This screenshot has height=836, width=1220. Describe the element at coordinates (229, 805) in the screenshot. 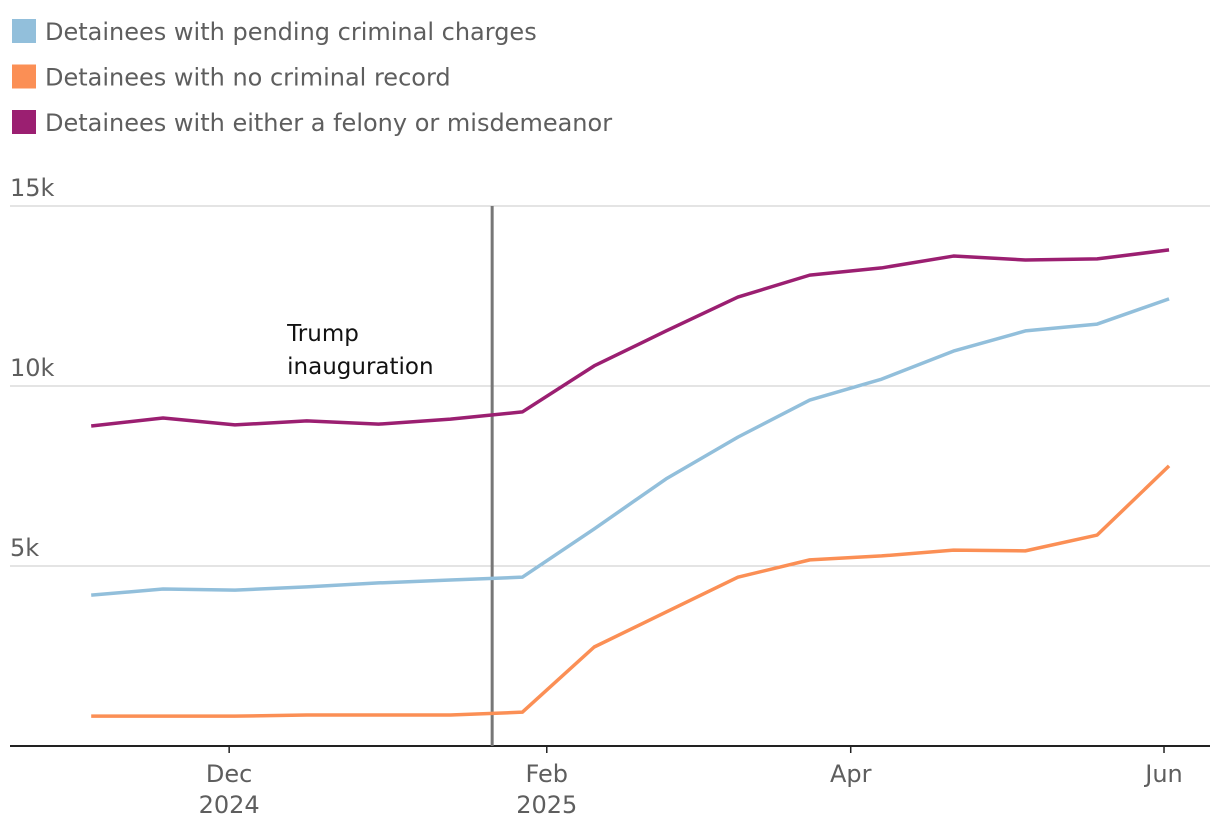

I see `x-tick-year: 2024` at that location.